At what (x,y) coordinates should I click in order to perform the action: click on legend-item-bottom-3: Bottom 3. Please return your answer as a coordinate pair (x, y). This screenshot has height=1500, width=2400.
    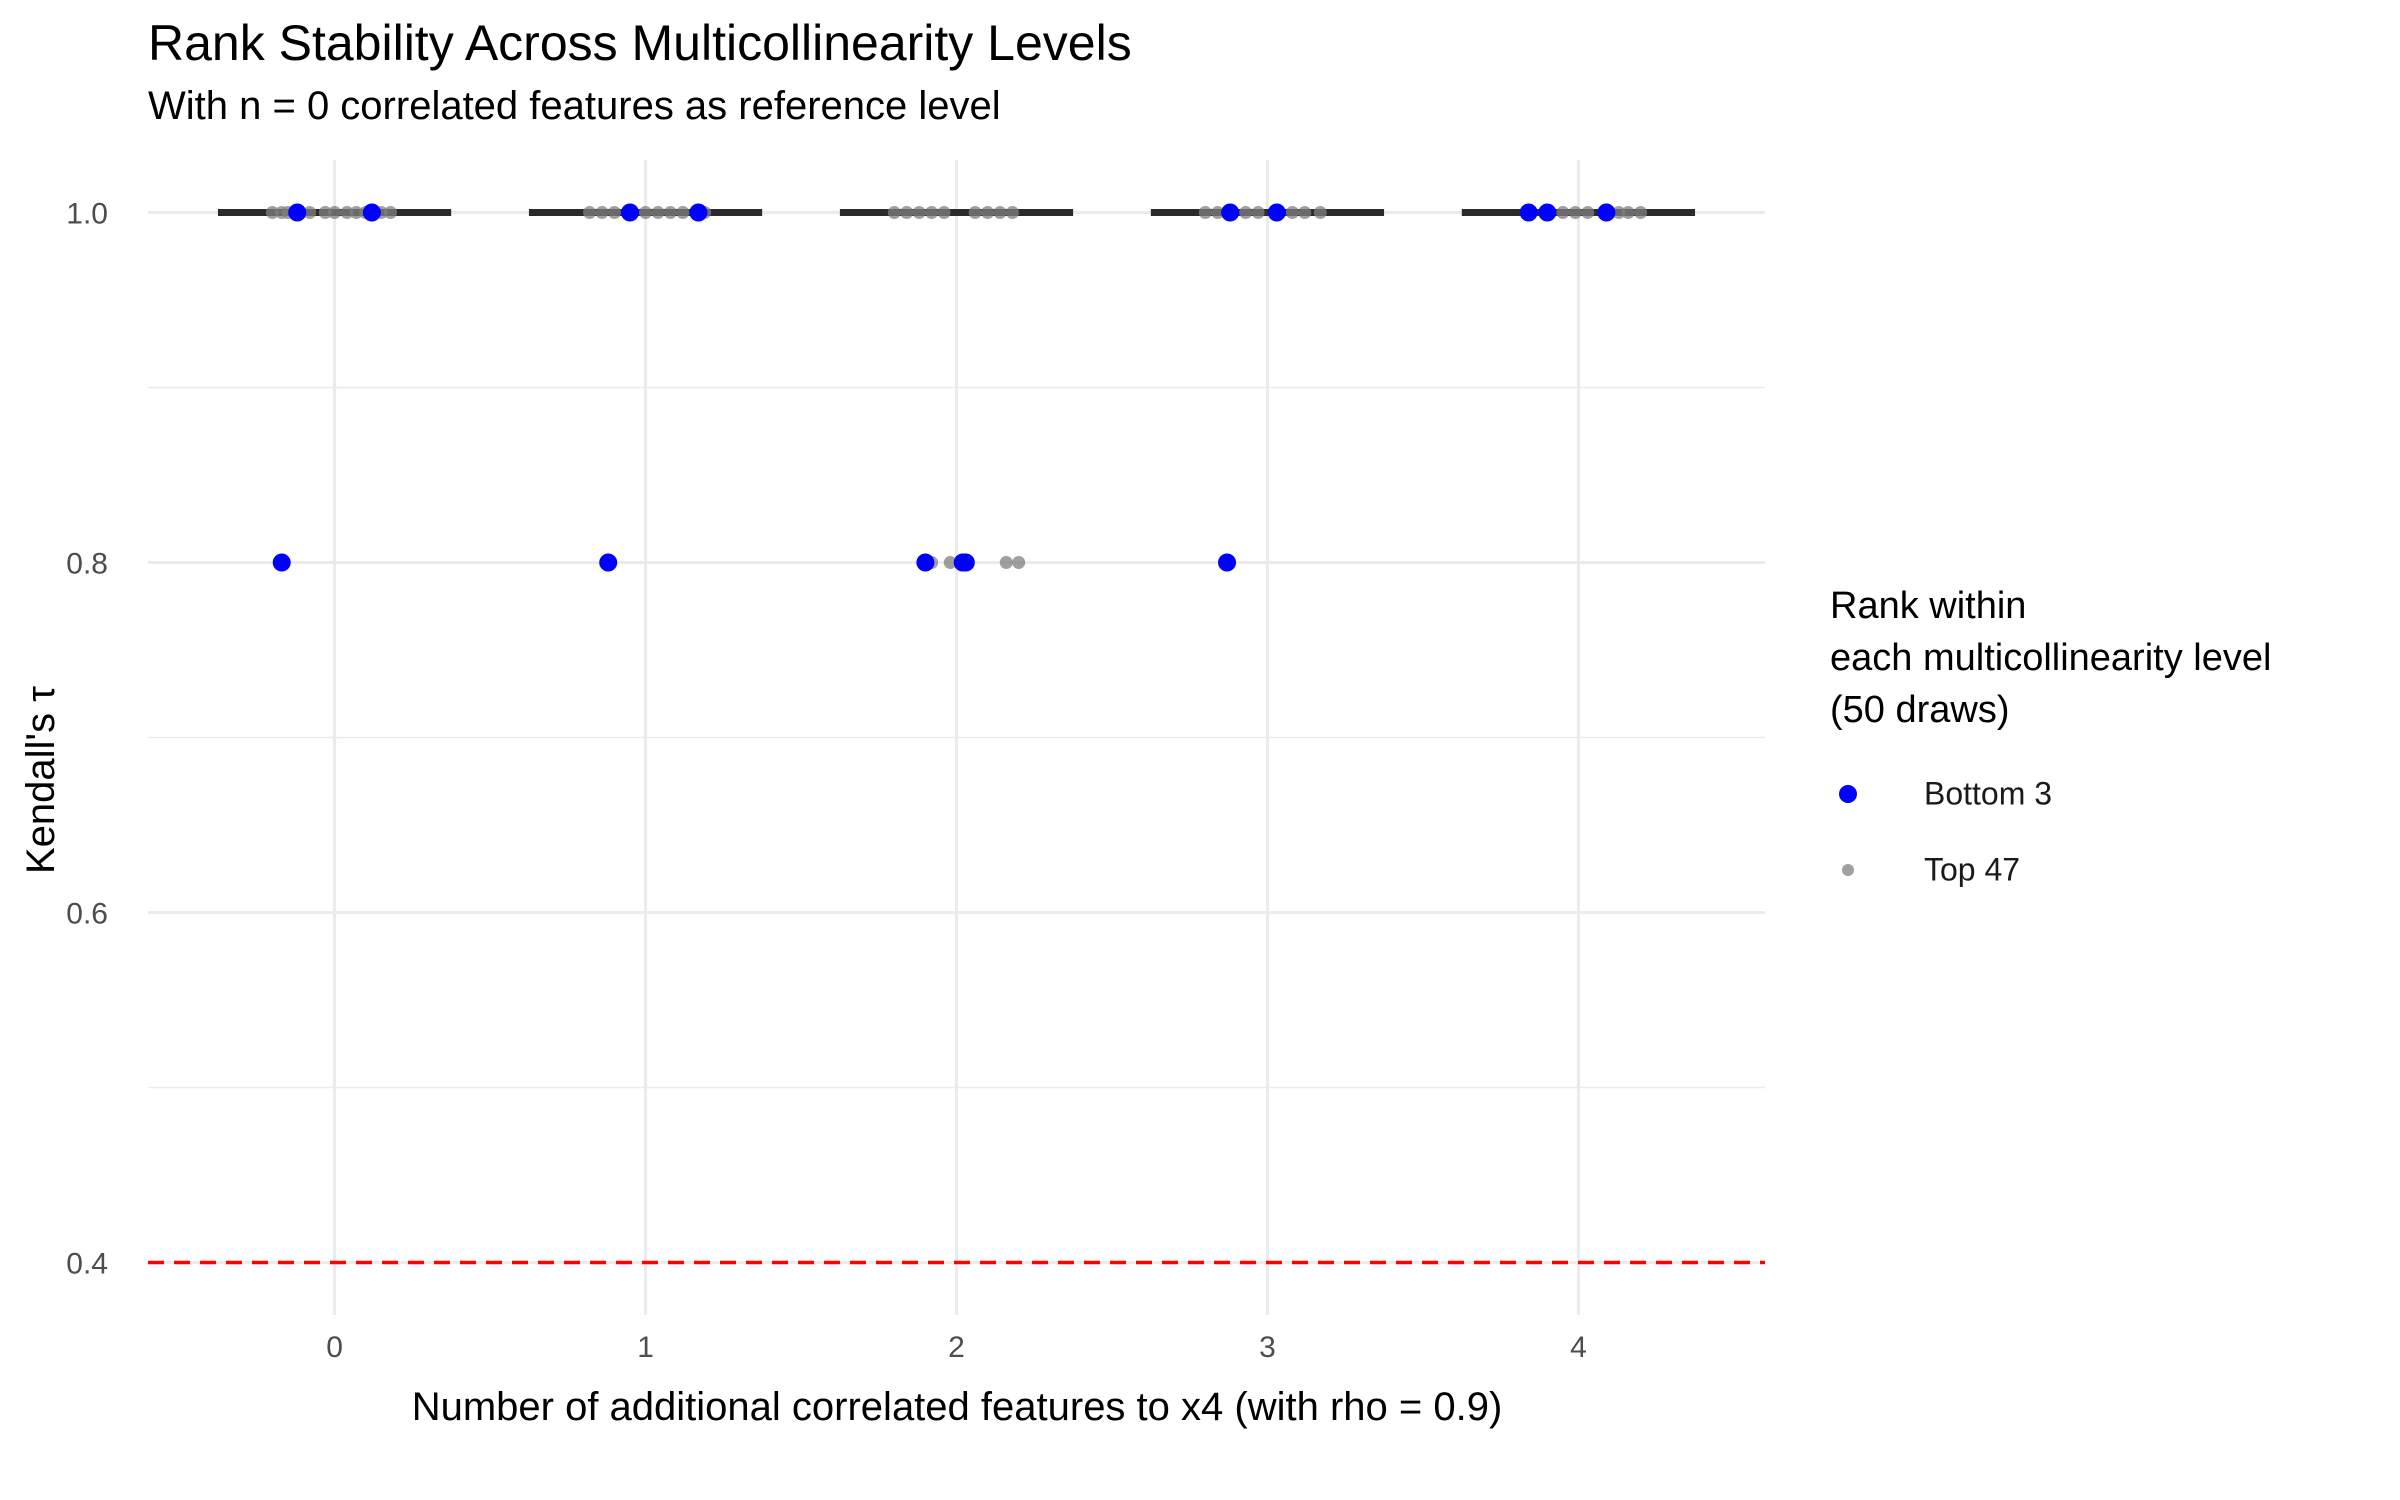
    Looking at the image, I should click on (2050, 794).